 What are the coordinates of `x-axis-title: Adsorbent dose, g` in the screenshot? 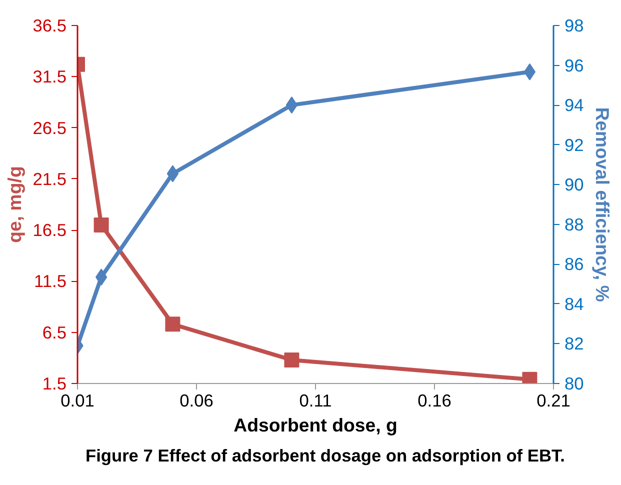 It's located at (316, 425).